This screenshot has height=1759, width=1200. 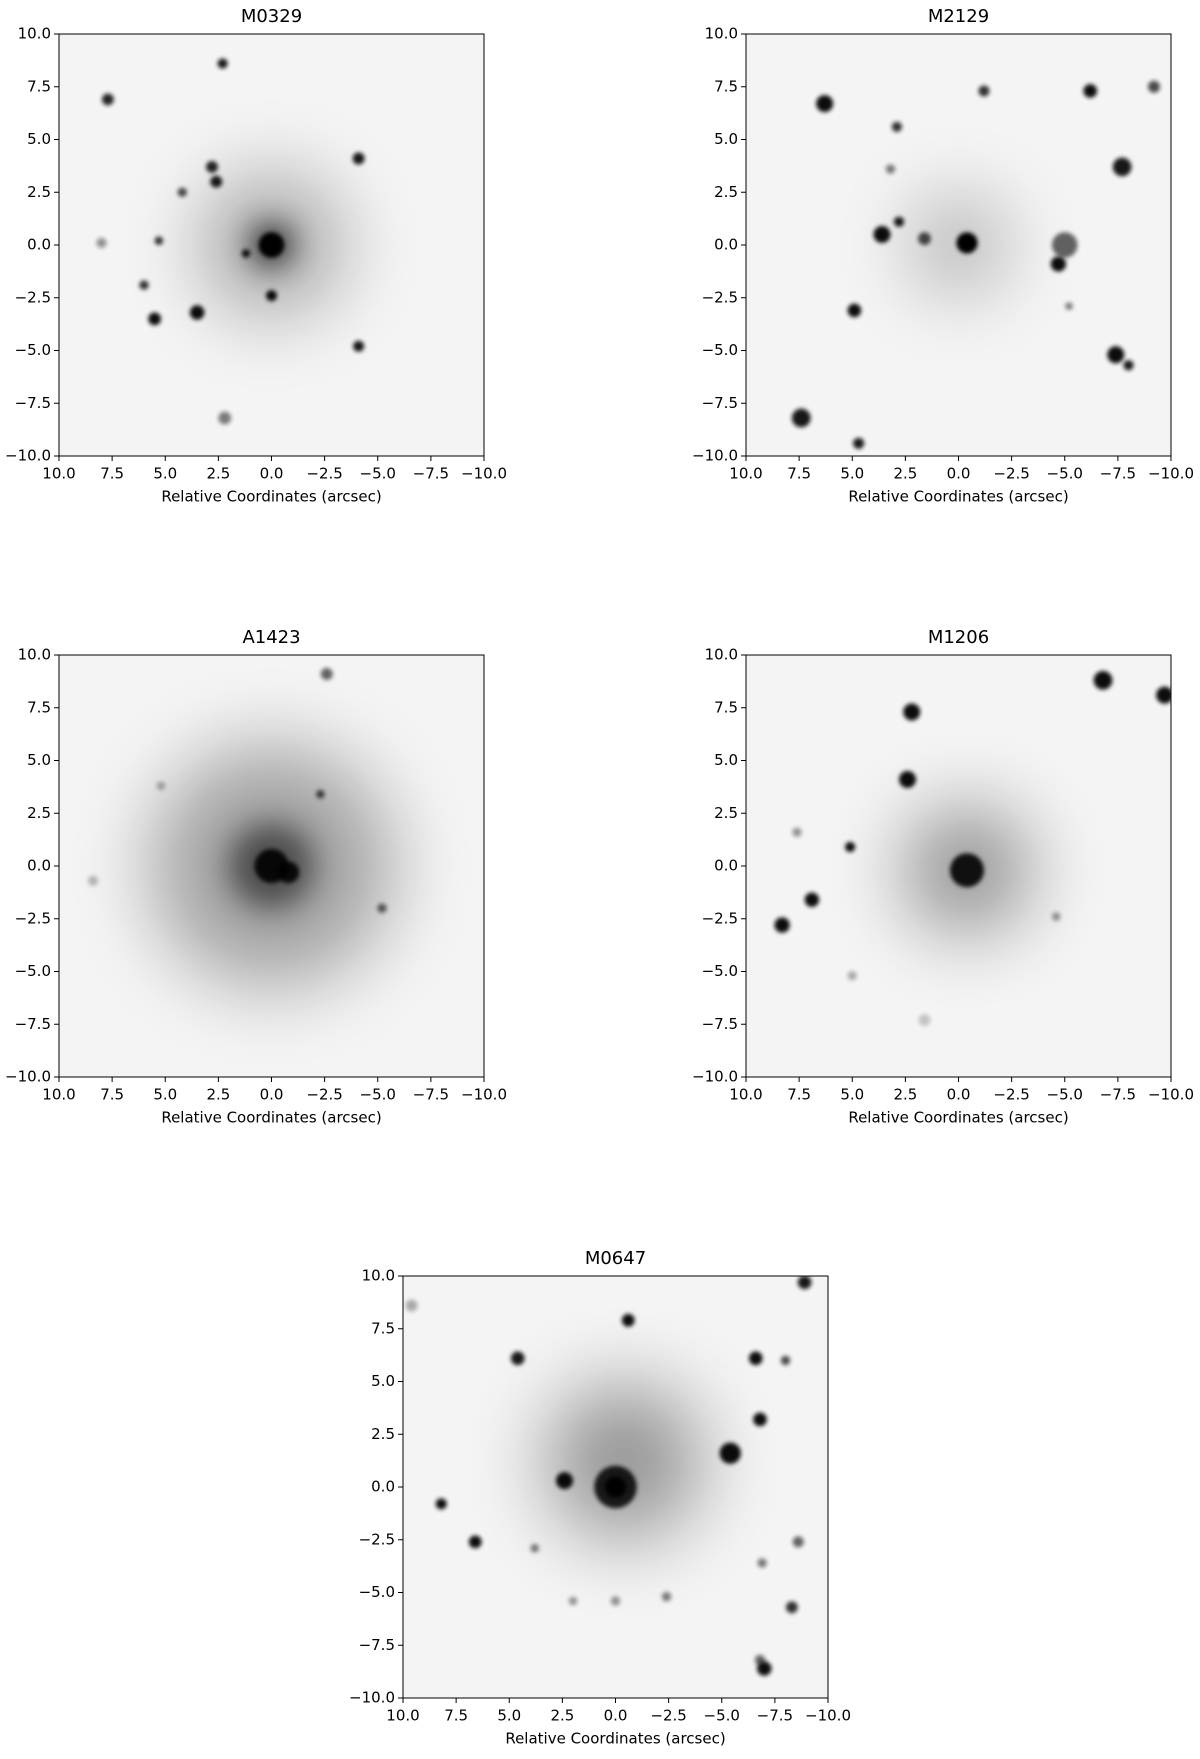 I want to click on sky-image, so click(x=958, y=245).